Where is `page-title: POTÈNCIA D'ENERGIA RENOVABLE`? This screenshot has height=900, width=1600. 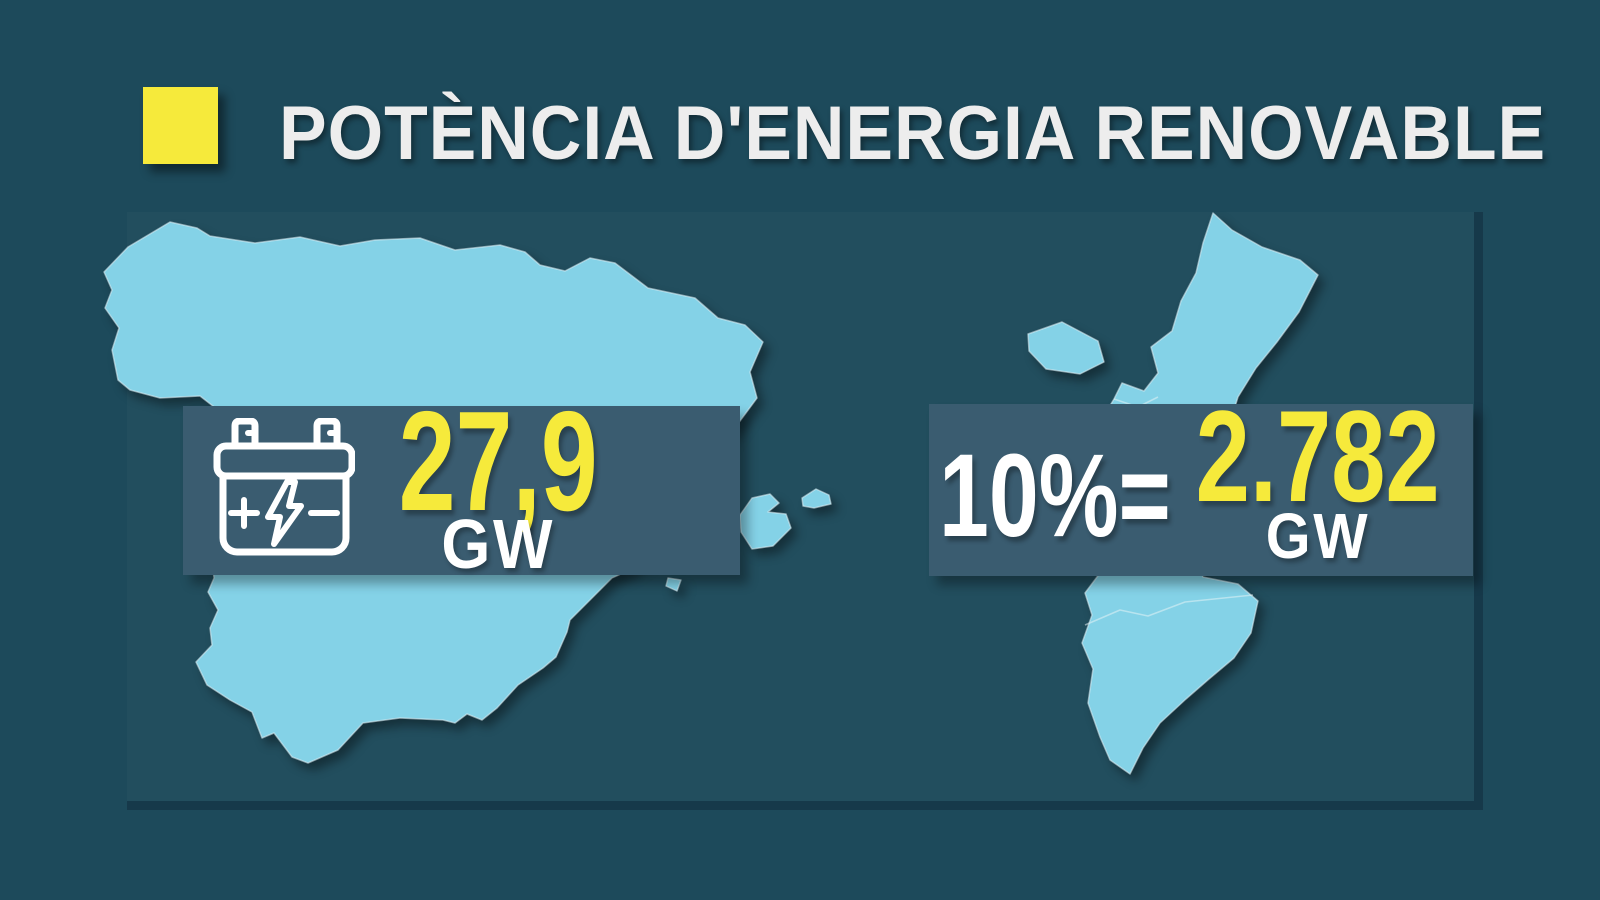
page-title: POTÈNCIA D'ENERGIA RENOVABLE is located at coordinates (913, 133).